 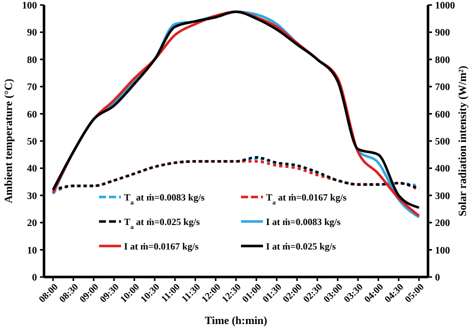 What do you see at coordinates (442, 196) in the screenshot?
I see `y2-tick-label: 300` at bounding box center [442, 196].